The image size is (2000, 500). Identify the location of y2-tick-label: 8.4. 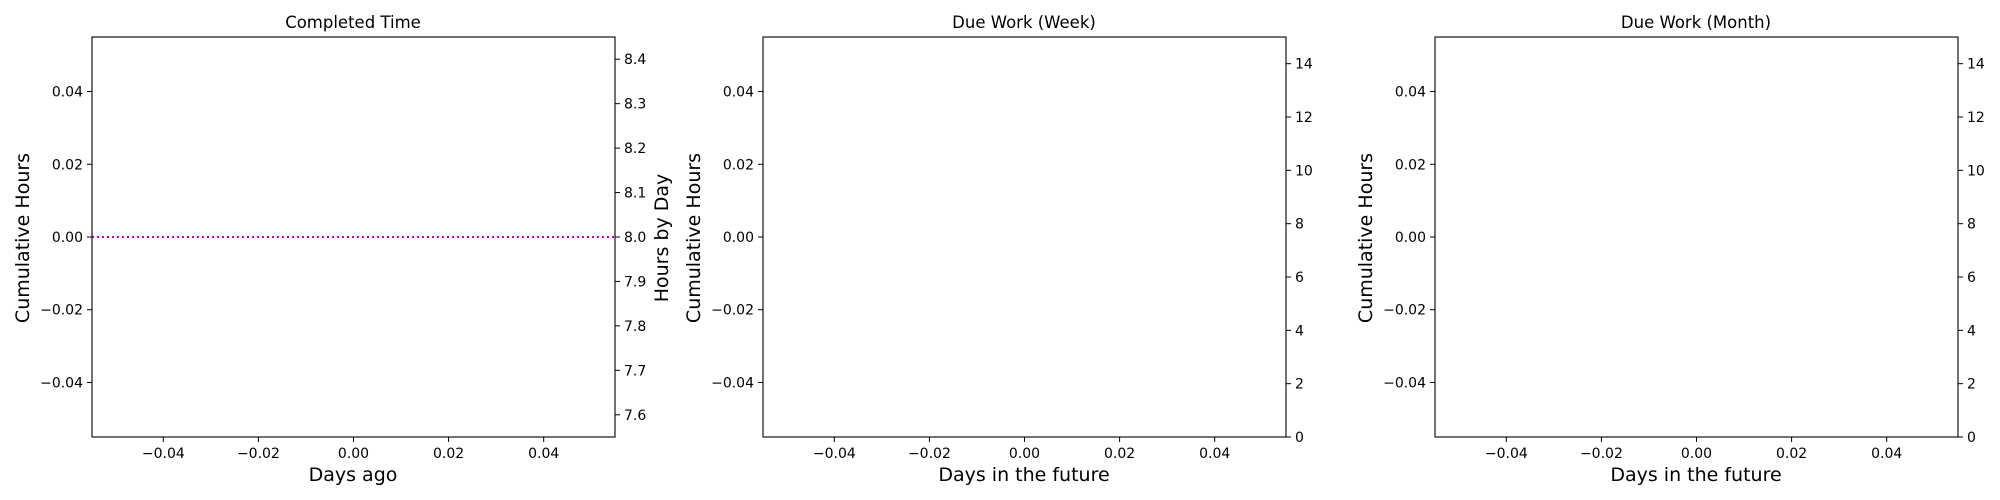
(635, 60).